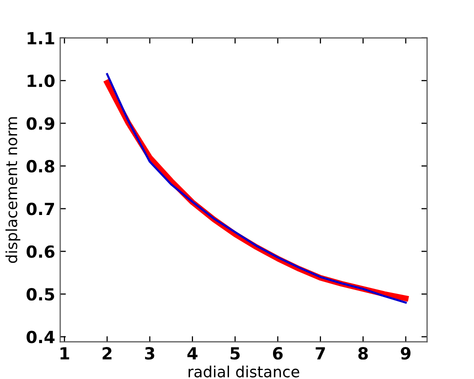  Describe the element at coordinates (40, 294) in the screenshot. I see `y-tick-label: 0.5` at that location.